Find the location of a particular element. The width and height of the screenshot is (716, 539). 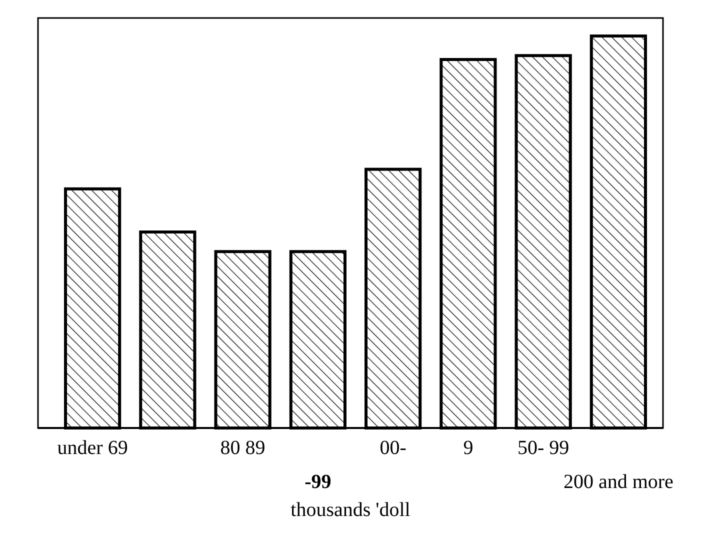

x-tick-label: 00- is located at coordinates (393, 448).